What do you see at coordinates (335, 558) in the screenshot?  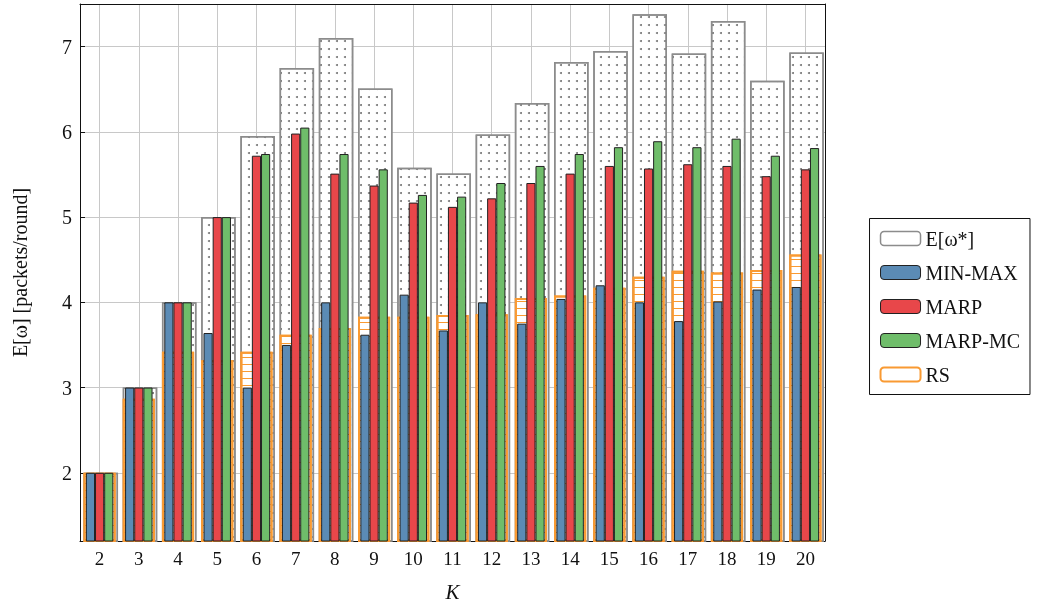 I see `x-tick-label: 8` at bounding box center [335, 558].